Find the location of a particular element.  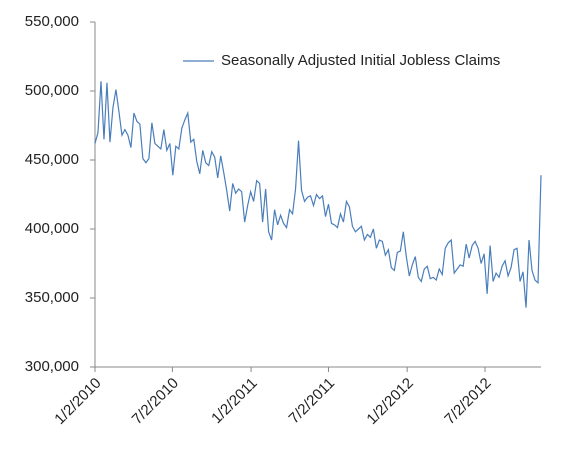

x-tick-label: 7/2/2010 is located at coordinates (155, 401).